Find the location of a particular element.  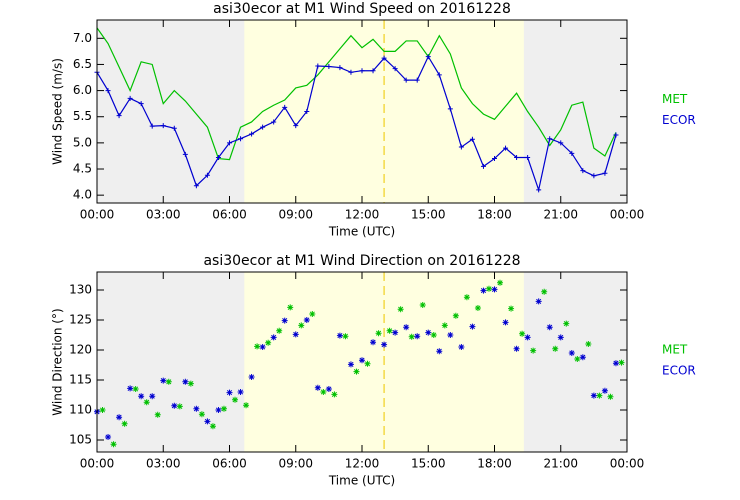

y-tick-label: 125 is located at coordinates (80, 320).